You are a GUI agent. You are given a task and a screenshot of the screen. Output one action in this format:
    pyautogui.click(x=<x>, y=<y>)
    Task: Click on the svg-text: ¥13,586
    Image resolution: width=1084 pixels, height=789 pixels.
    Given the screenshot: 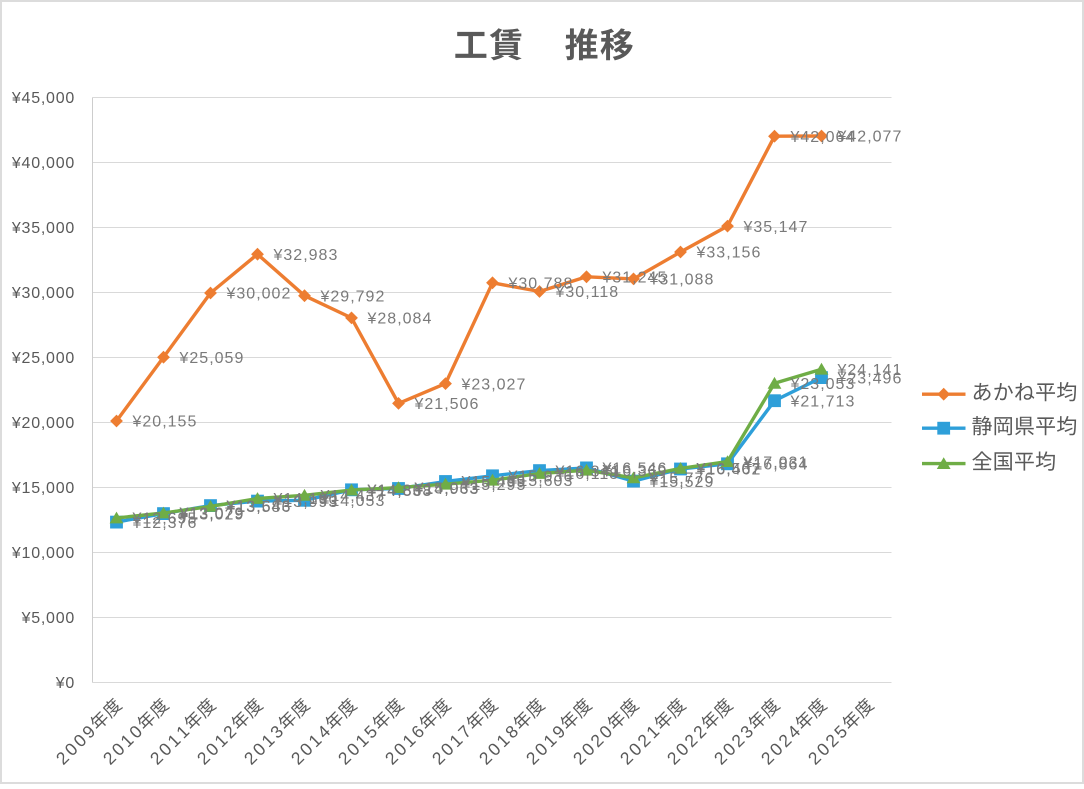 What is the action you would take?
    pyautogui.click(x=259, y=507)
    